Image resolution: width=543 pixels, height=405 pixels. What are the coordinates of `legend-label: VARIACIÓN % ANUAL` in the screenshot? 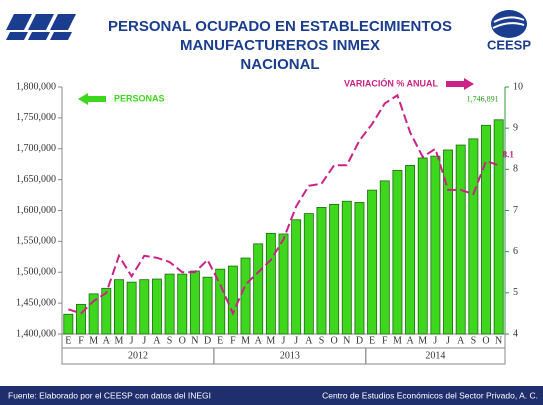 It's located at (391, 82).